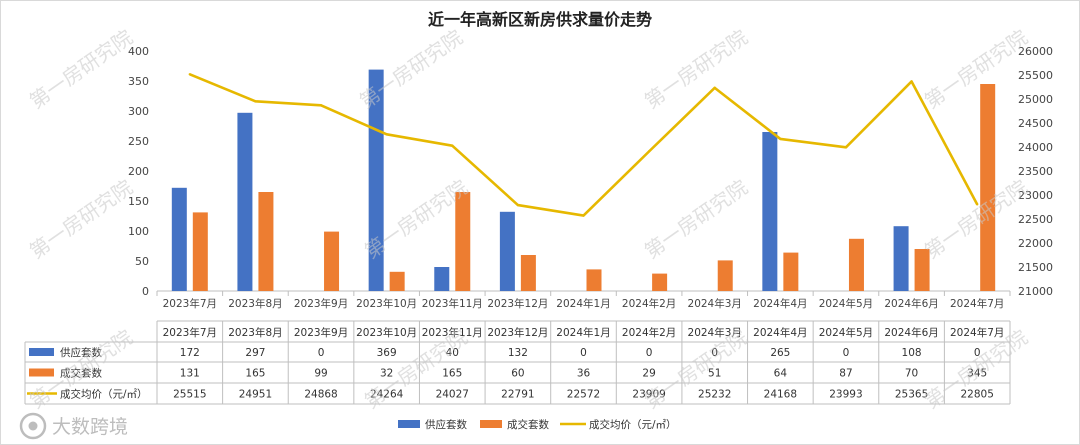  I want to click on table-cell: 131, so click(190, 374).